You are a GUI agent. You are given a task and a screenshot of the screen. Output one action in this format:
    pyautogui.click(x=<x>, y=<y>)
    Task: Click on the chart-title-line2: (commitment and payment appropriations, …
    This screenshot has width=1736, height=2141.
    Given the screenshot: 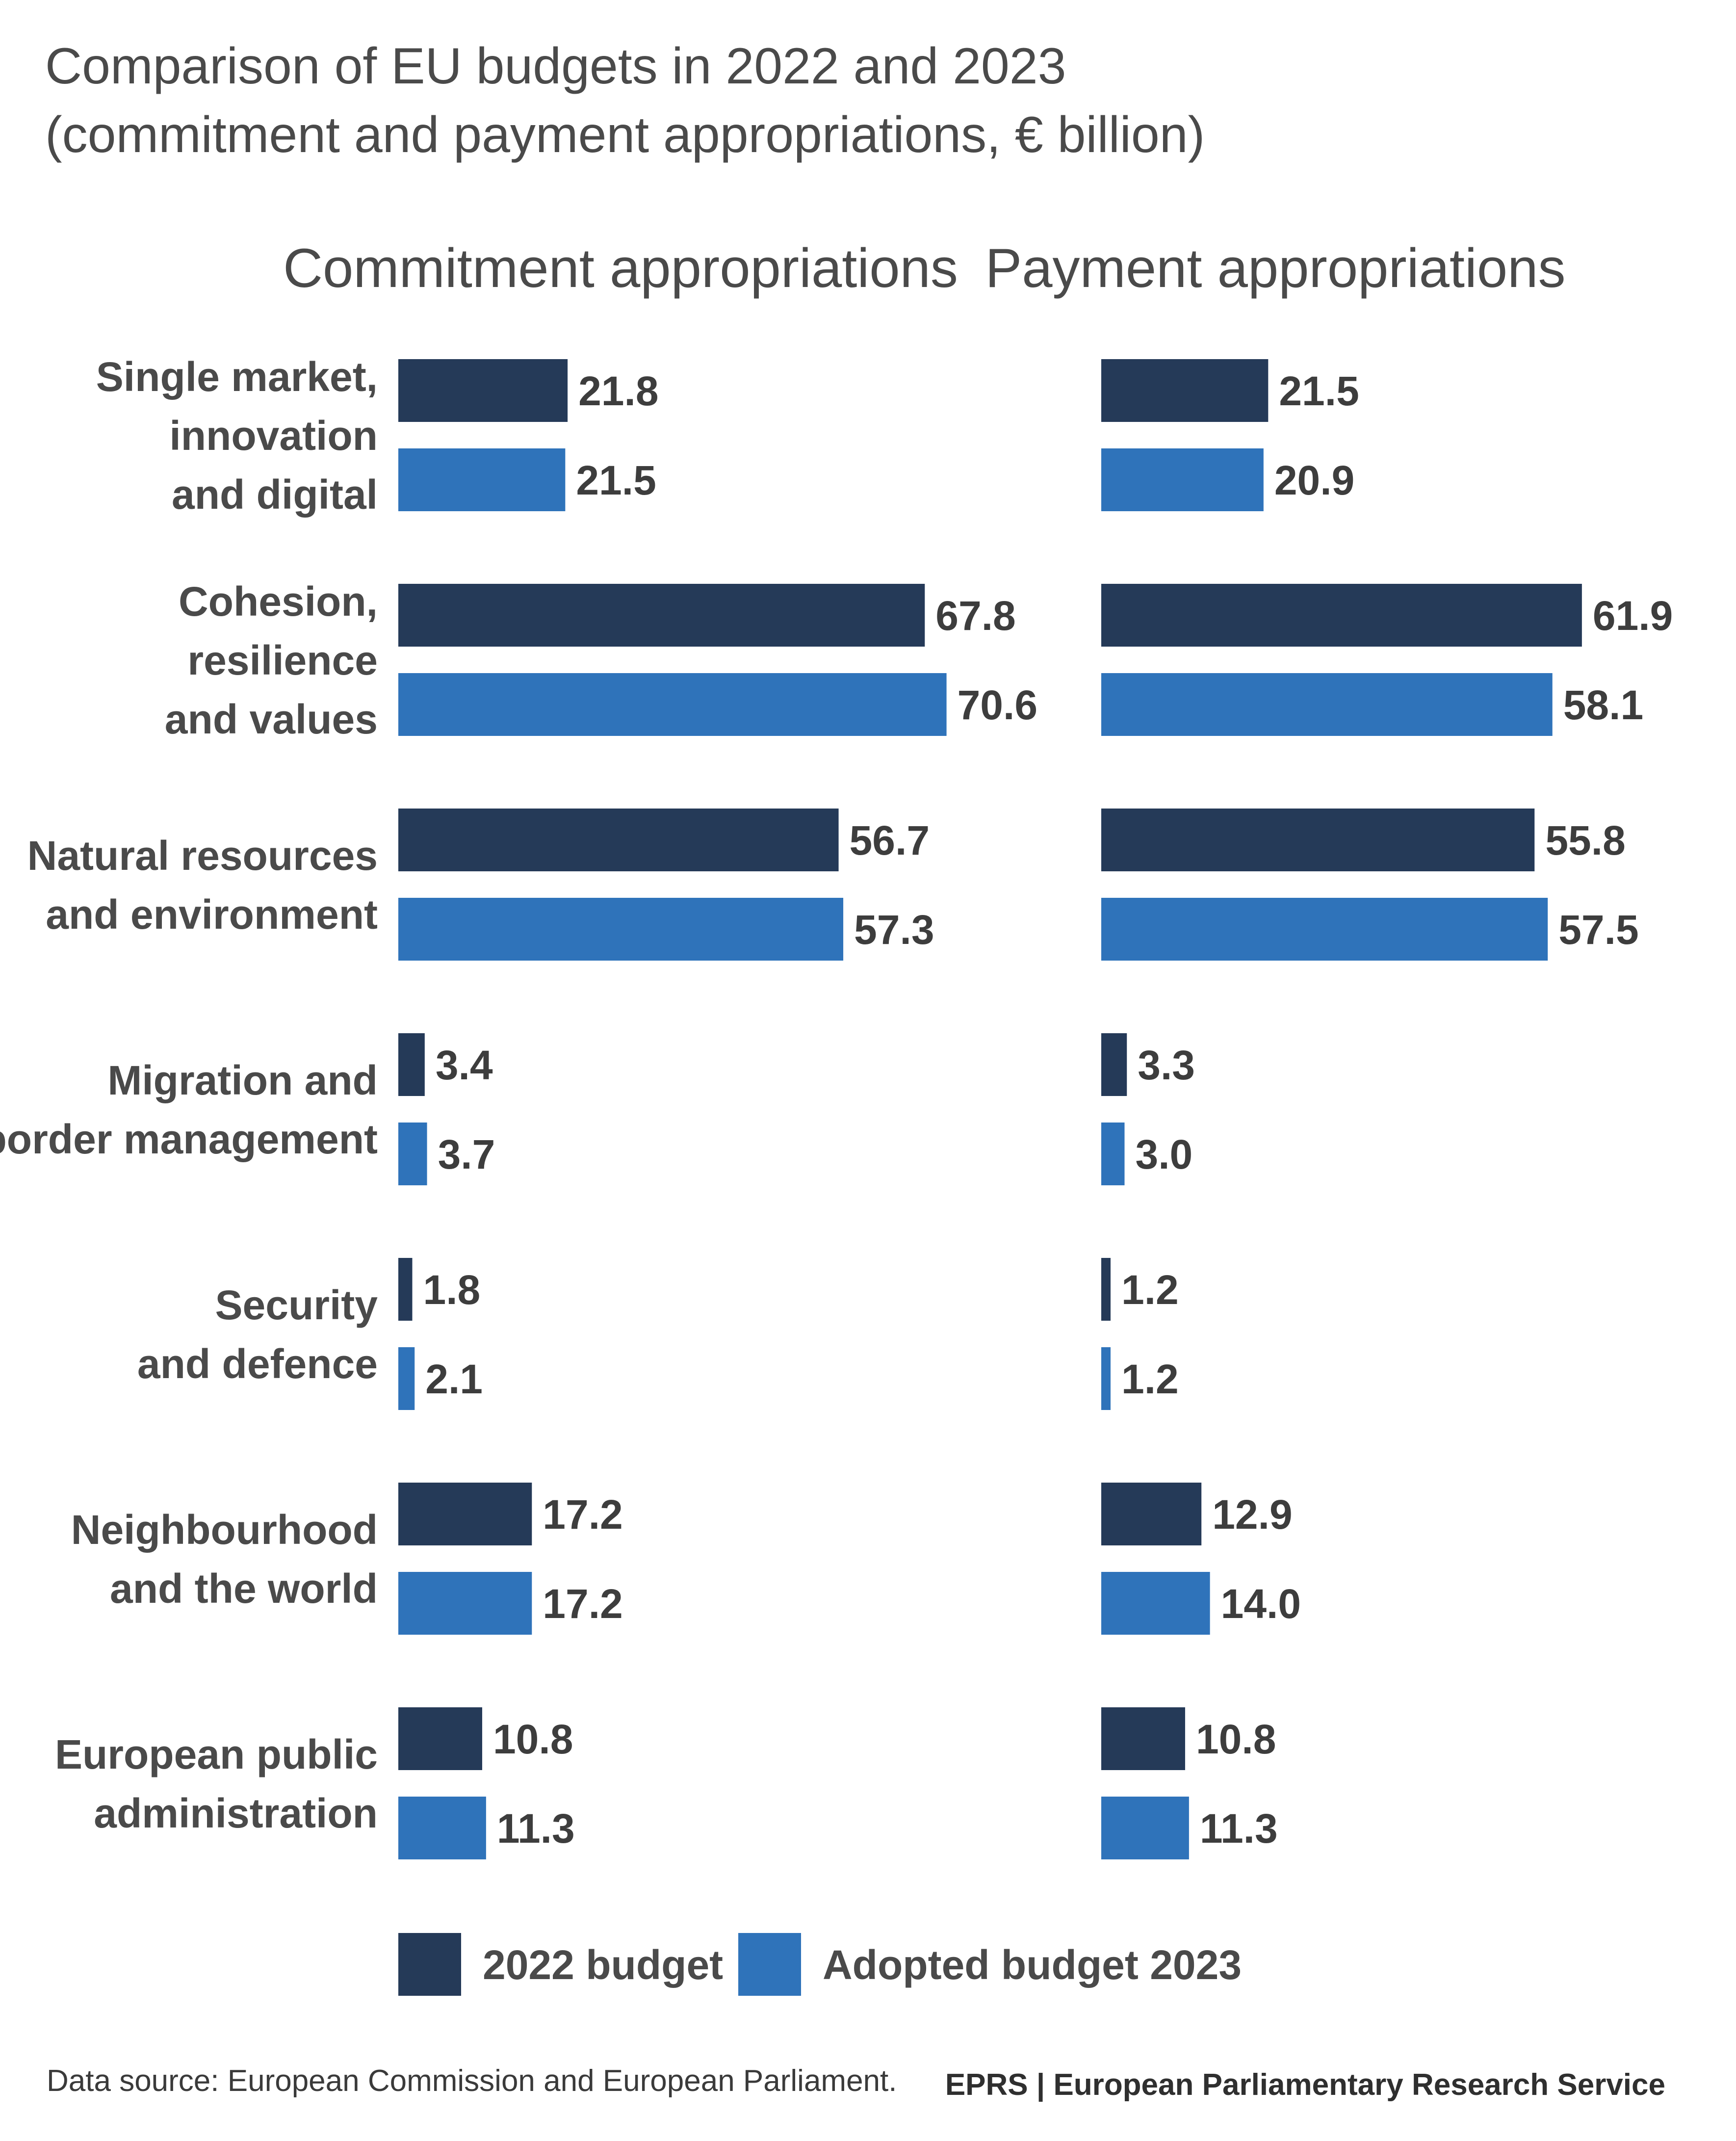 What is the action you would take?
    pyautogui.click(x=625, y=135)
    